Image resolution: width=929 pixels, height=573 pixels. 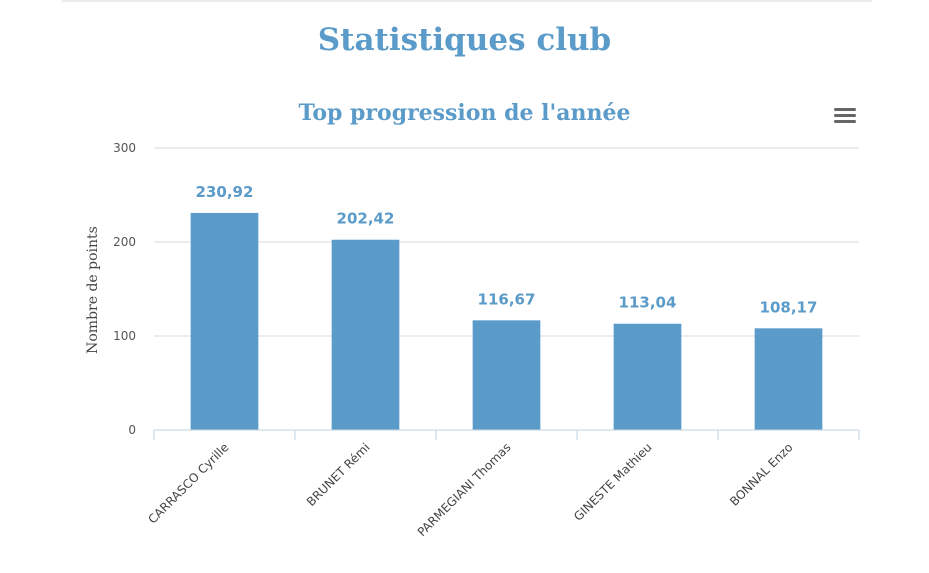 What do you see at coordinates (124, 242) in the screenshot?
I see `y-tick-label: 200` at bounding box center [124, 242].